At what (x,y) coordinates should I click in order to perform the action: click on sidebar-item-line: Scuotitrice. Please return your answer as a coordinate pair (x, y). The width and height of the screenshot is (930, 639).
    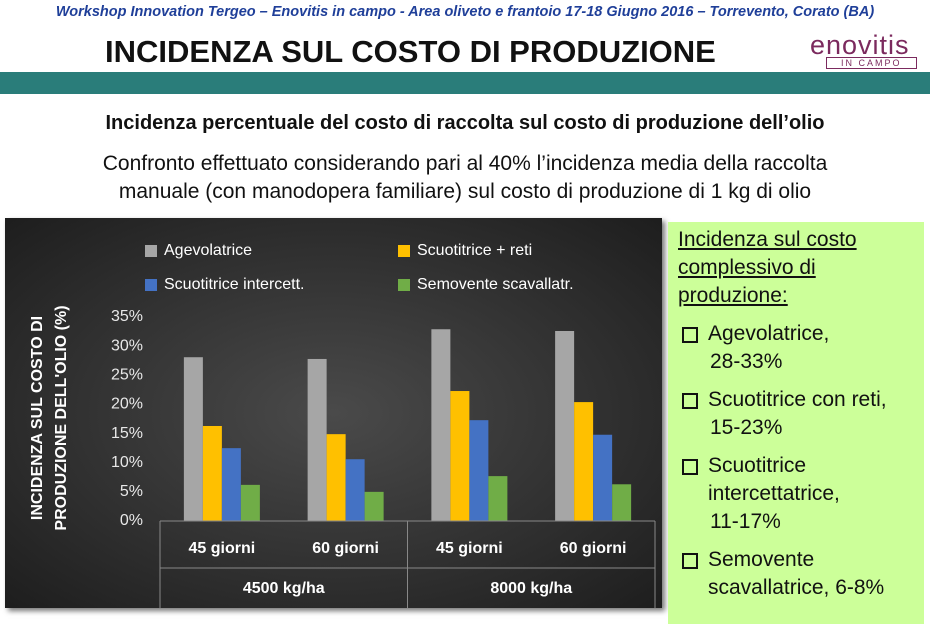
    Looking at the image, I should click on (757, 465).